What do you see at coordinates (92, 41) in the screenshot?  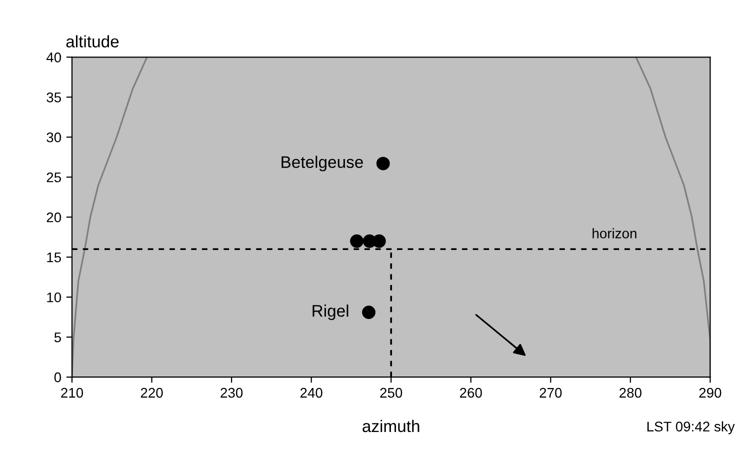 I see `y-axis-title: altitude` at bounding box center [92, 41].